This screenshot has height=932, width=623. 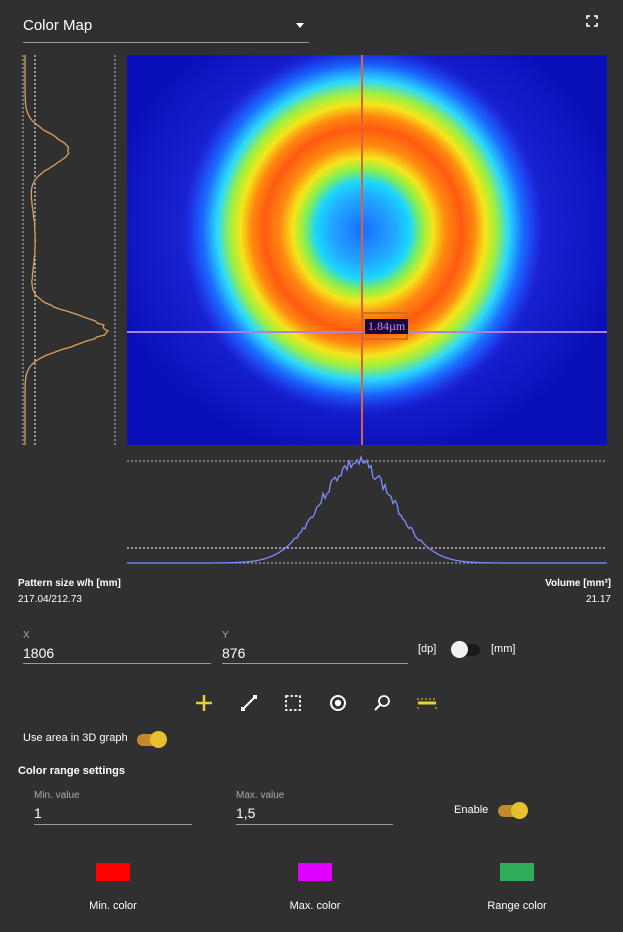 I want to click on target-icon, so click(x=338, y=703).